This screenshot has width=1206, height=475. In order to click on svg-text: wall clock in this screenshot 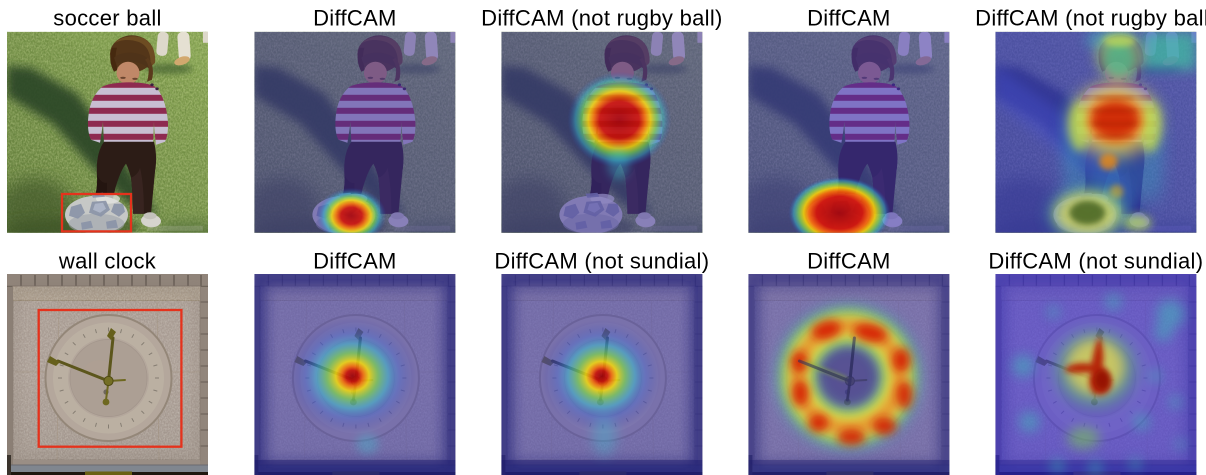, I will do `click(107, 261)`.